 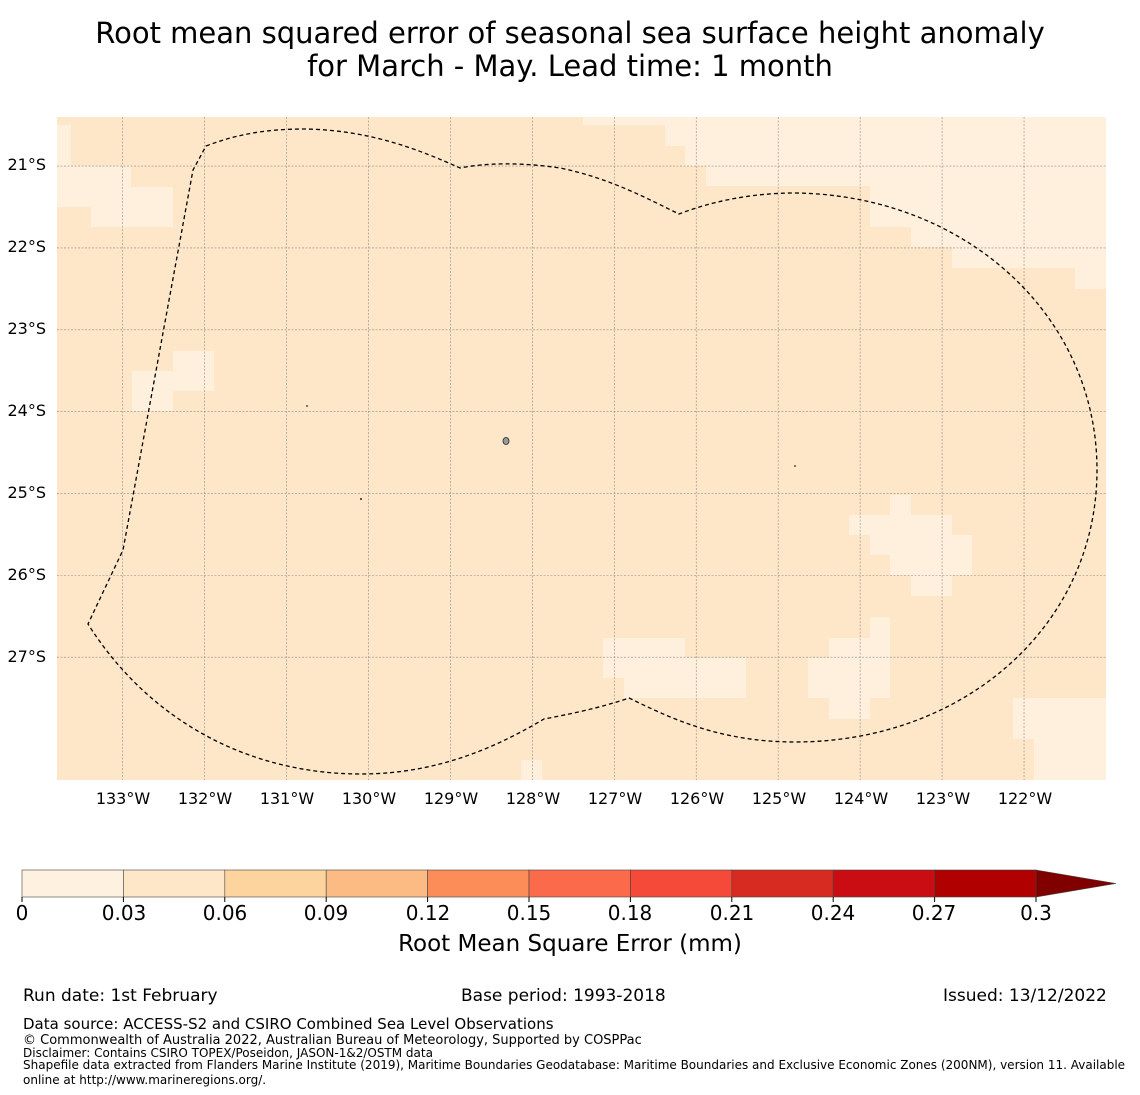 I want to click on colorbar-tick: 0.18, so click(x=630, y=913).